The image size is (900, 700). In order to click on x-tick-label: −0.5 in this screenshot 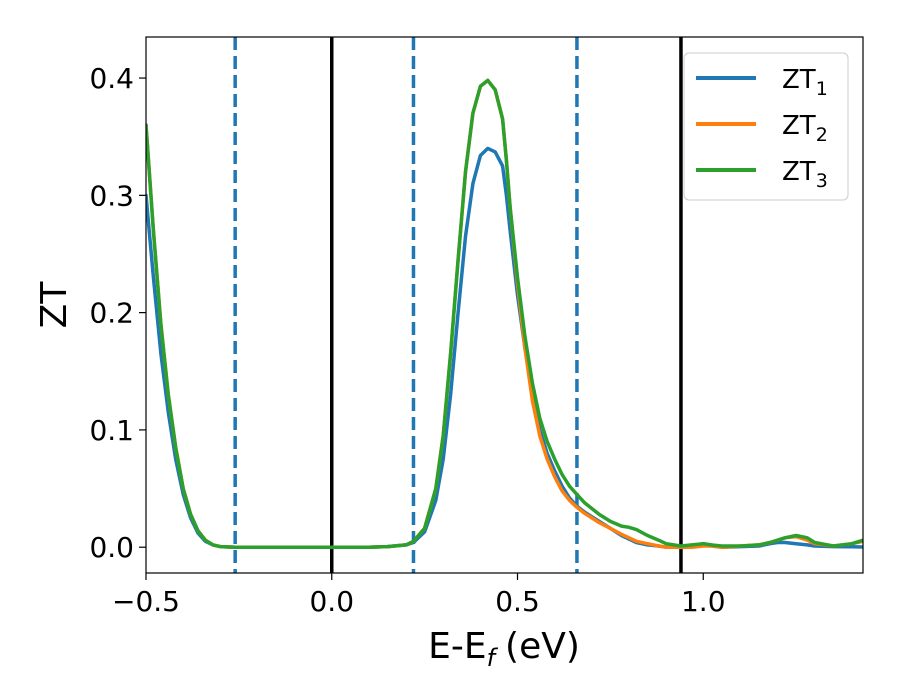, I will do `click(146, 601)`.